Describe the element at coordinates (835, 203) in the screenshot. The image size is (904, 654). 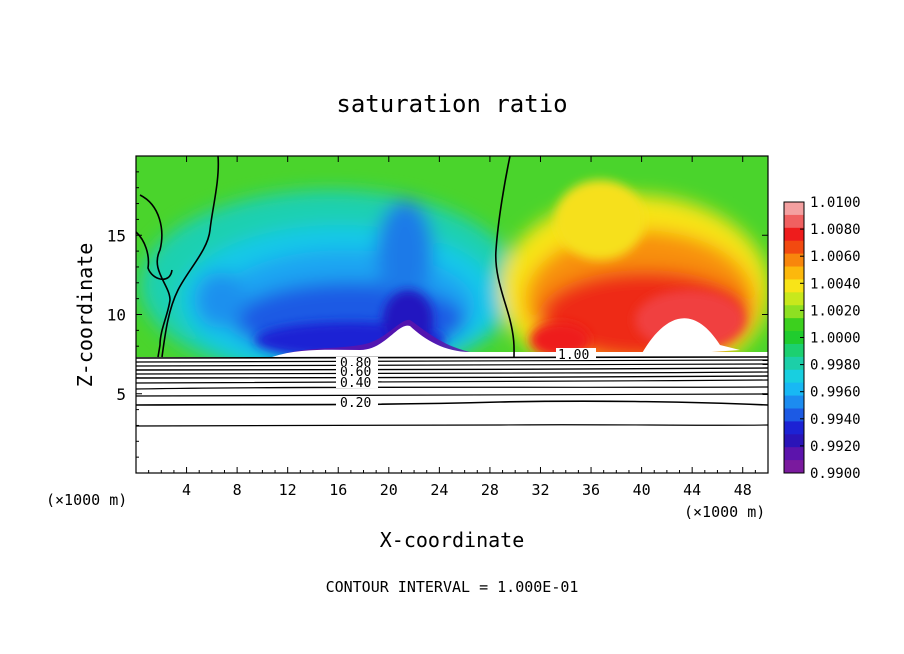
I see `colorbar-tick-label: 1.0100` at that location.